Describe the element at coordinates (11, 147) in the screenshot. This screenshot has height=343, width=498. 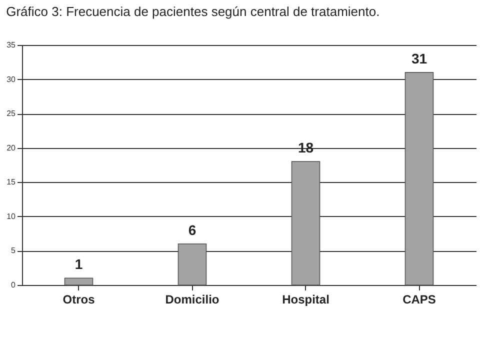
I see `y-tick-label: 20` at that location.